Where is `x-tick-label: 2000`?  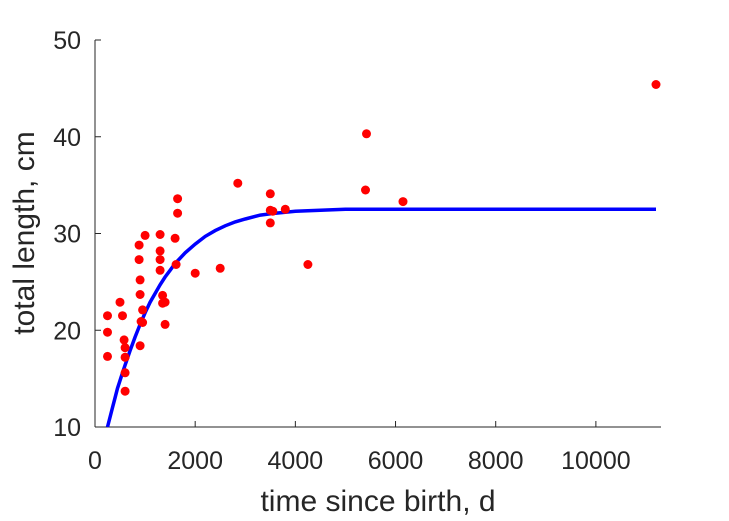 x-tick-label: 2000 is located at coordinates (195, 461).